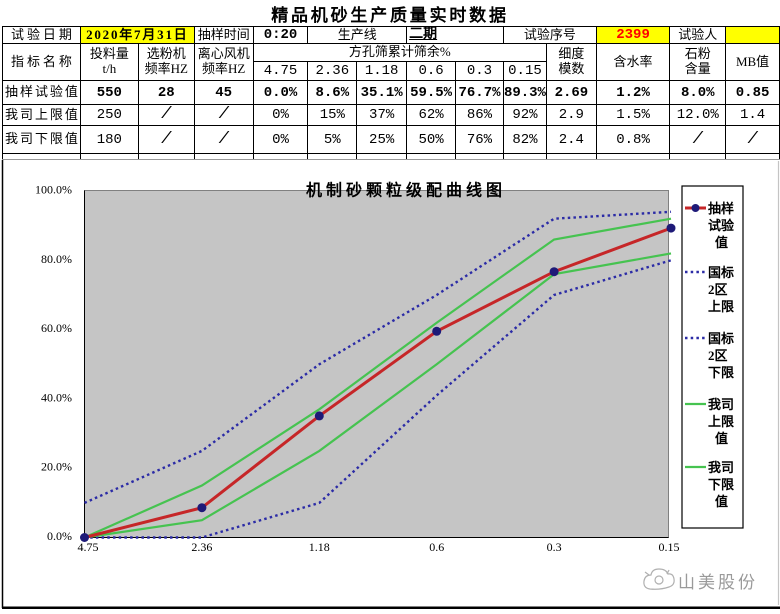  I want to click on svg-text: 0.3, so click(554, 547).